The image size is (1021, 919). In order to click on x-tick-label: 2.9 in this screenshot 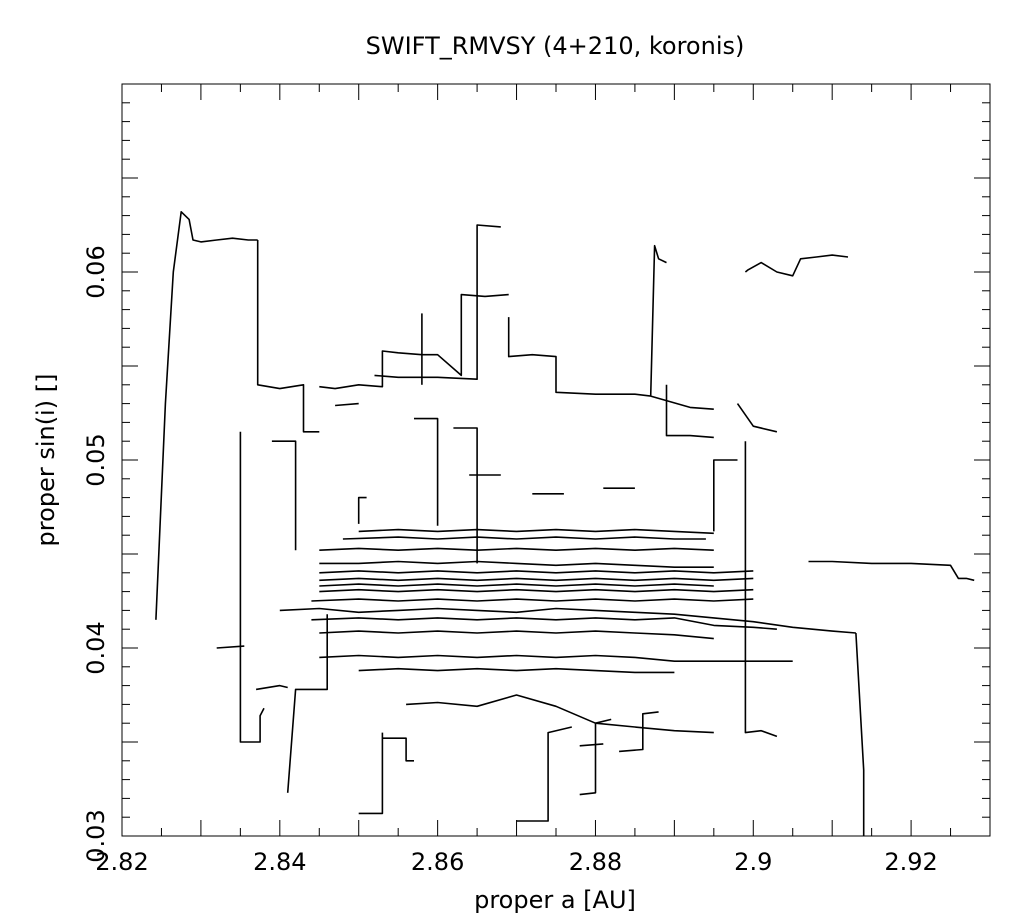, I will do `click(753, 862)`.